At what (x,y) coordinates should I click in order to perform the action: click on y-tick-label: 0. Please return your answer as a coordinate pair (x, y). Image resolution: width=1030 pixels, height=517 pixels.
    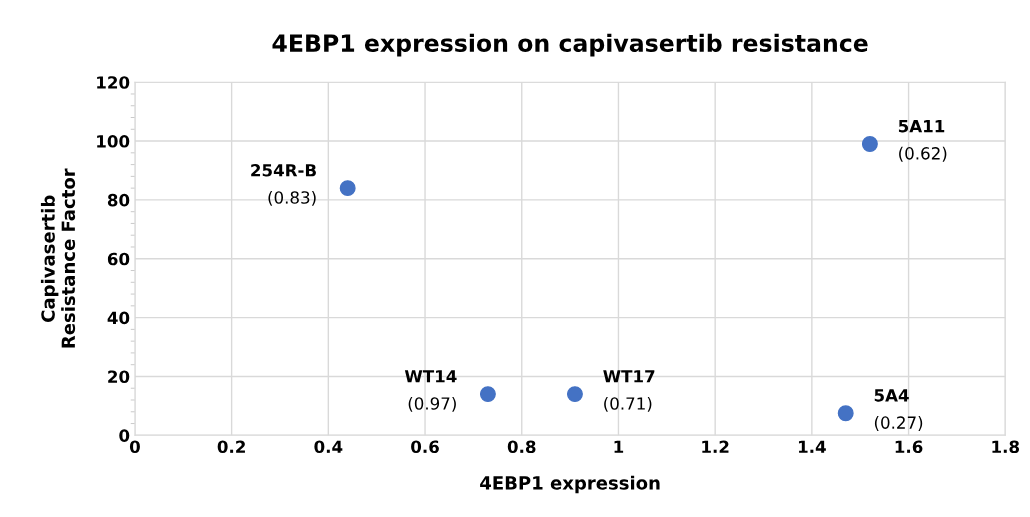
    Looking at the image, I should click on (124, 435).